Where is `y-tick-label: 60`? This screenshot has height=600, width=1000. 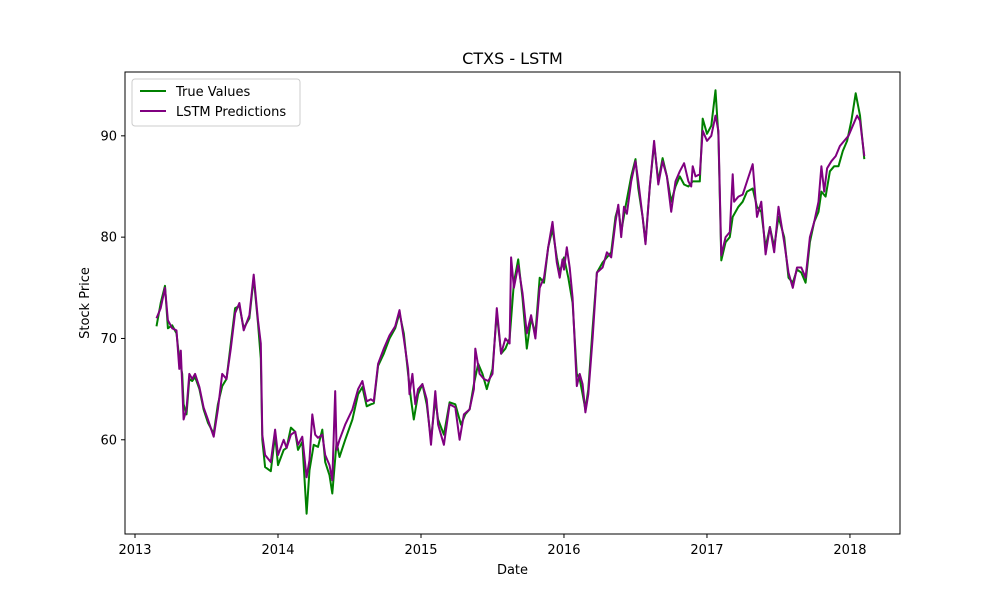 y-tick-label: 60 is located at coordinates (108, 440).